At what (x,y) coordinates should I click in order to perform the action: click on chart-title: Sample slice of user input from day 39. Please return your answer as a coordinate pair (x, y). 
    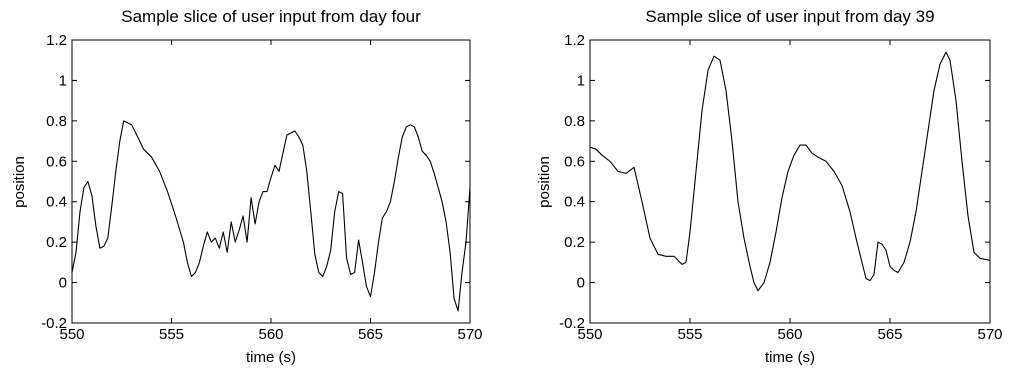
    Looking at the image, I should click on (789, 16).